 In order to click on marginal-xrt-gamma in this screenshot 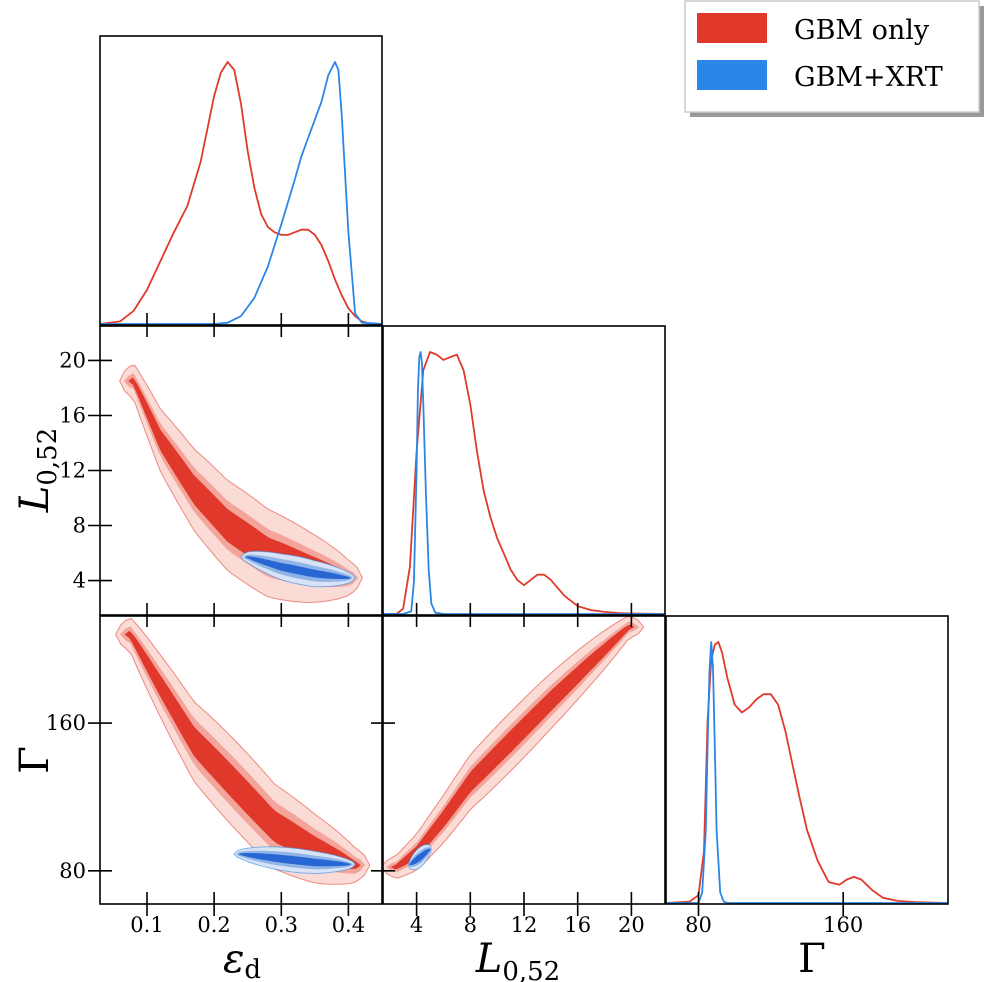, I will do `click(807, 772)`.